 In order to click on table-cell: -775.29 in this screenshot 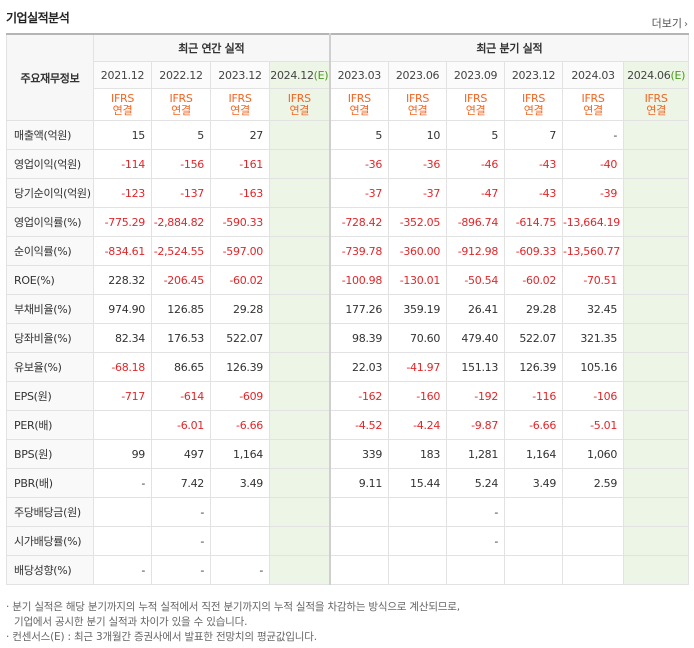, I will do `click(122, 222)`.